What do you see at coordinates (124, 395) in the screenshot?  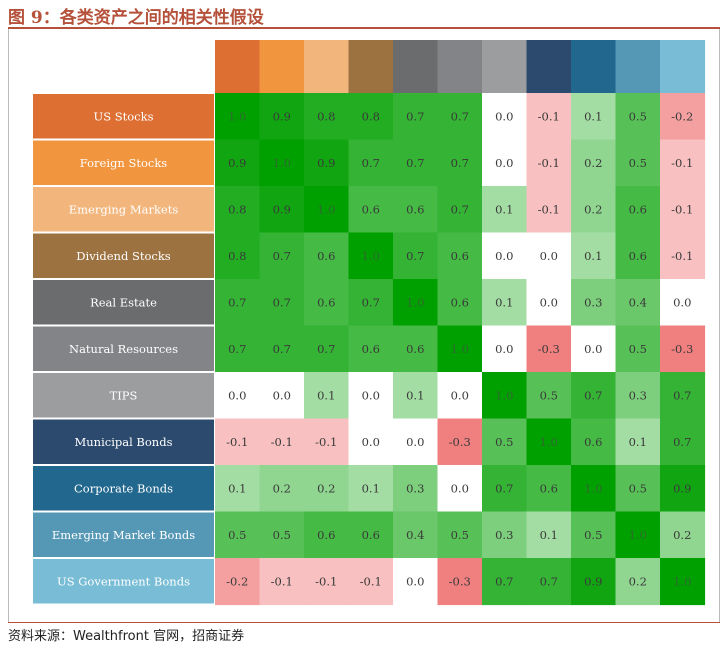 I see `row-label-6: TIPS` at bounding box center [124, 395].